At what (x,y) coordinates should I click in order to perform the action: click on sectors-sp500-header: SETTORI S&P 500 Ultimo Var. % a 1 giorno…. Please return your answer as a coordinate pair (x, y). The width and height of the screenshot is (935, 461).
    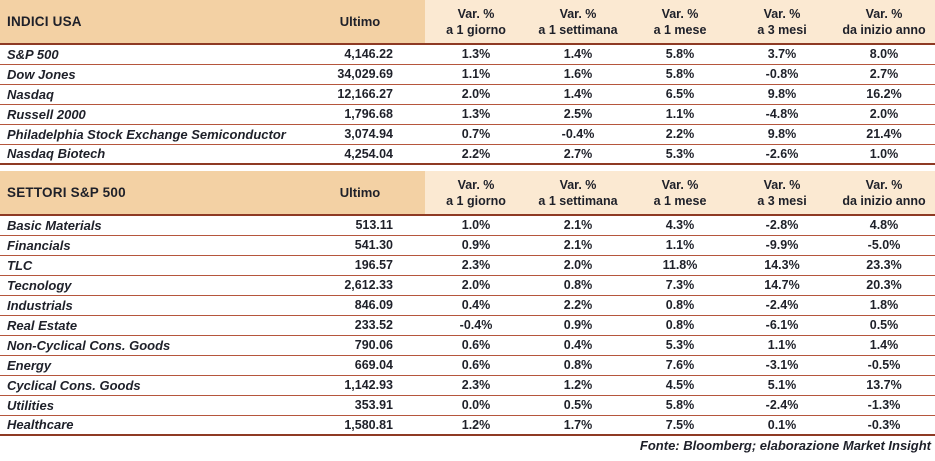
    Looking at the image, I should click on (467, 193).